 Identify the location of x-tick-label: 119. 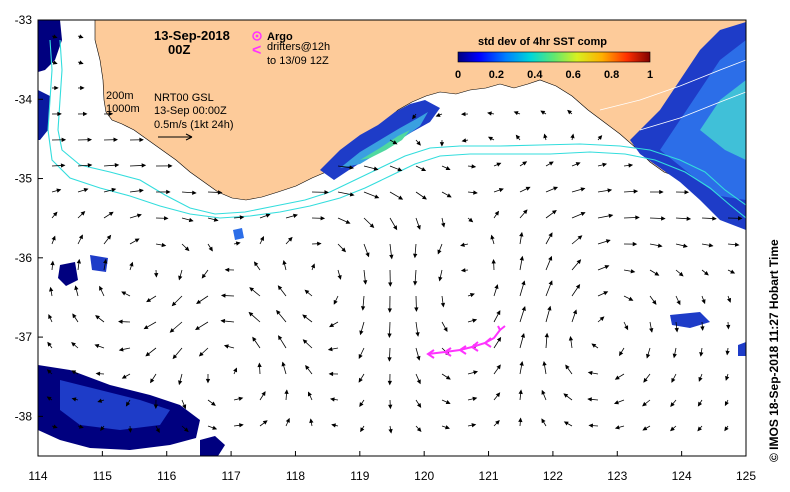
(359, 476).